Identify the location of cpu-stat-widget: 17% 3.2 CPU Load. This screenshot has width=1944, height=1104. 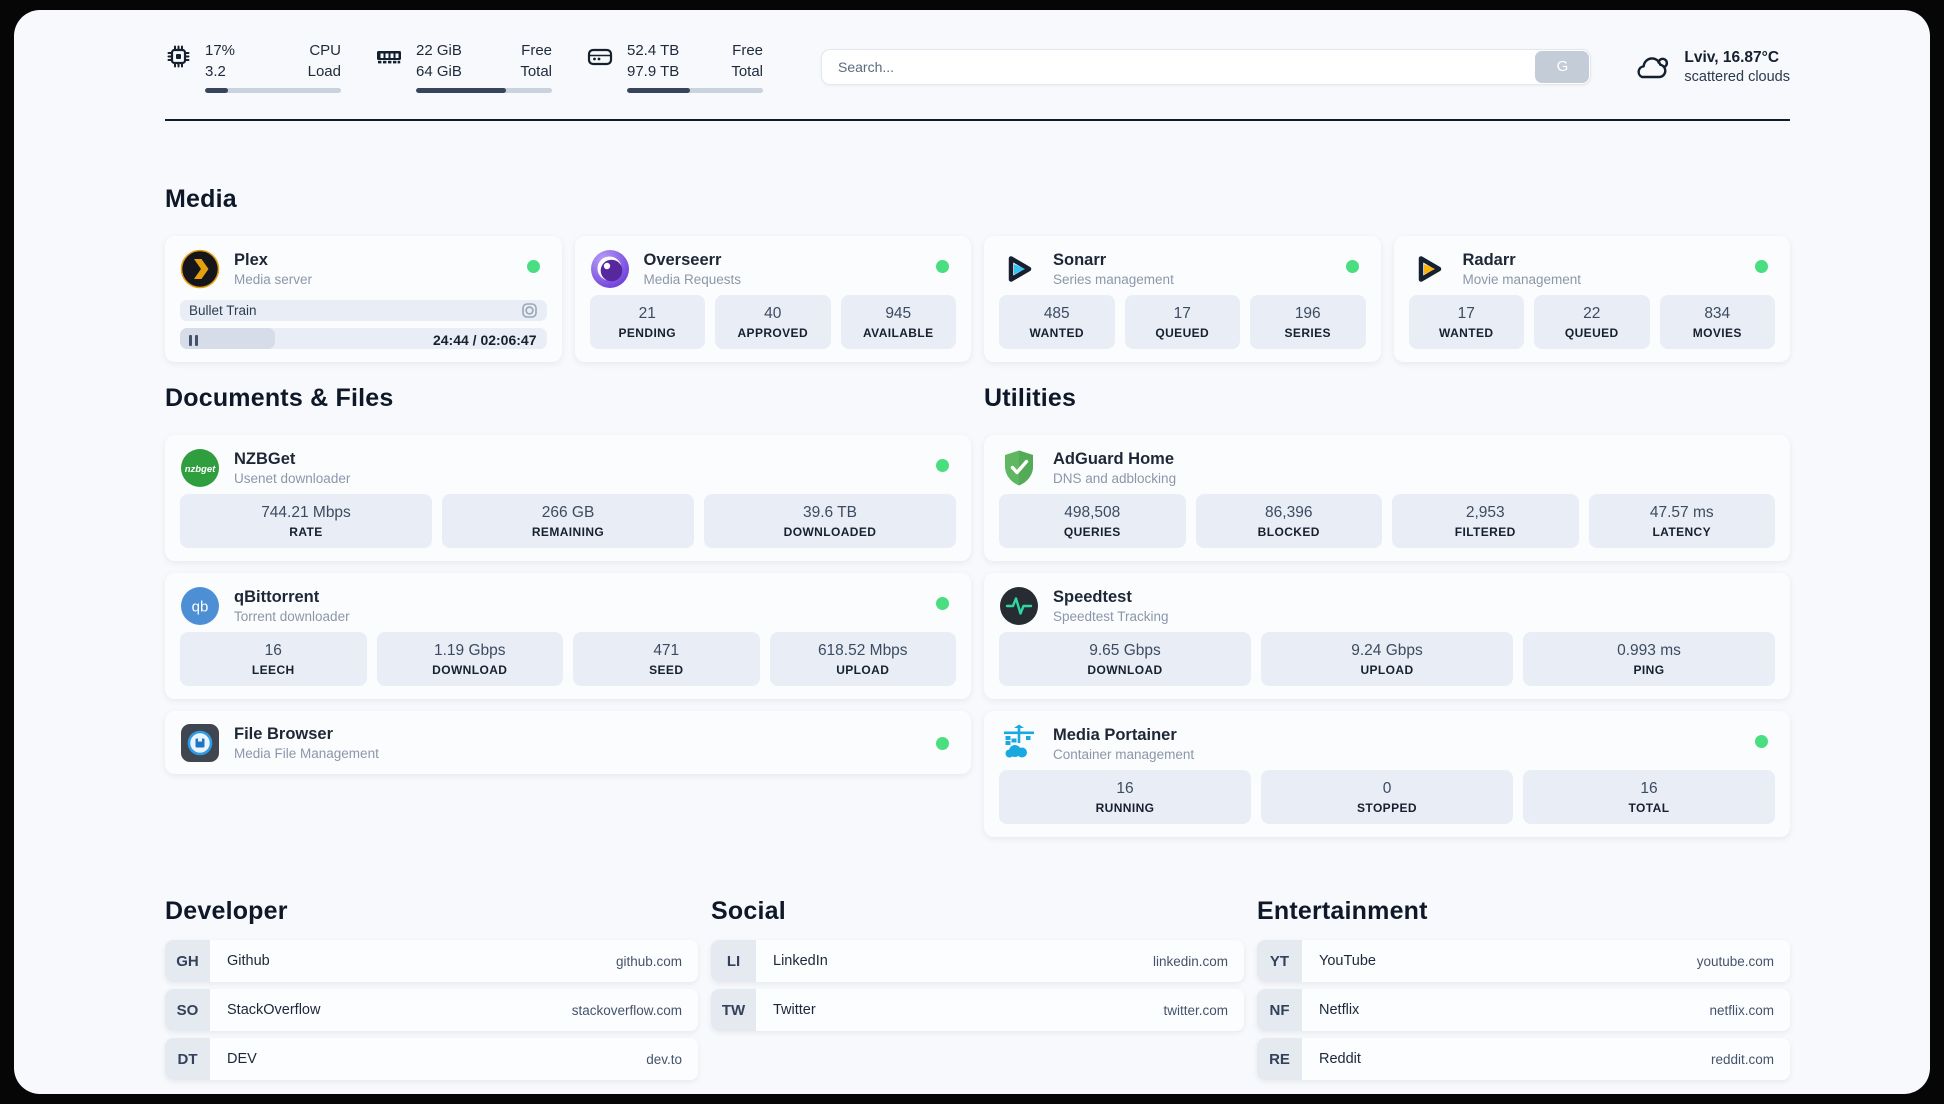
(253, 66).